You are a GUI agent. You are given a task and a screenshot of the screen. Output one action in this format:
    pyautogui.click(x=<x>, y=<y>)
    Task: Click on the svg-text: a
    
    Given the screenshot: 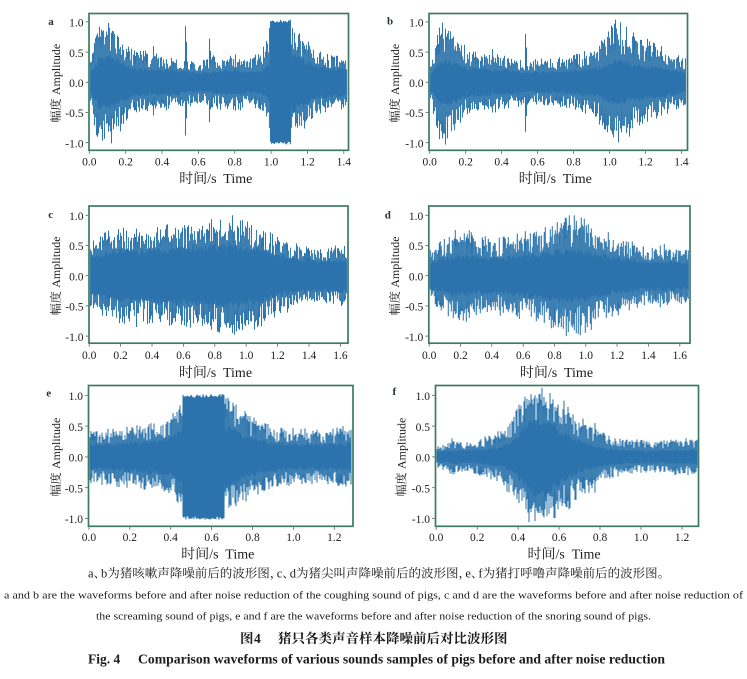 What is the action you would take?
    pyautogui.click(x=51, y=22)
    